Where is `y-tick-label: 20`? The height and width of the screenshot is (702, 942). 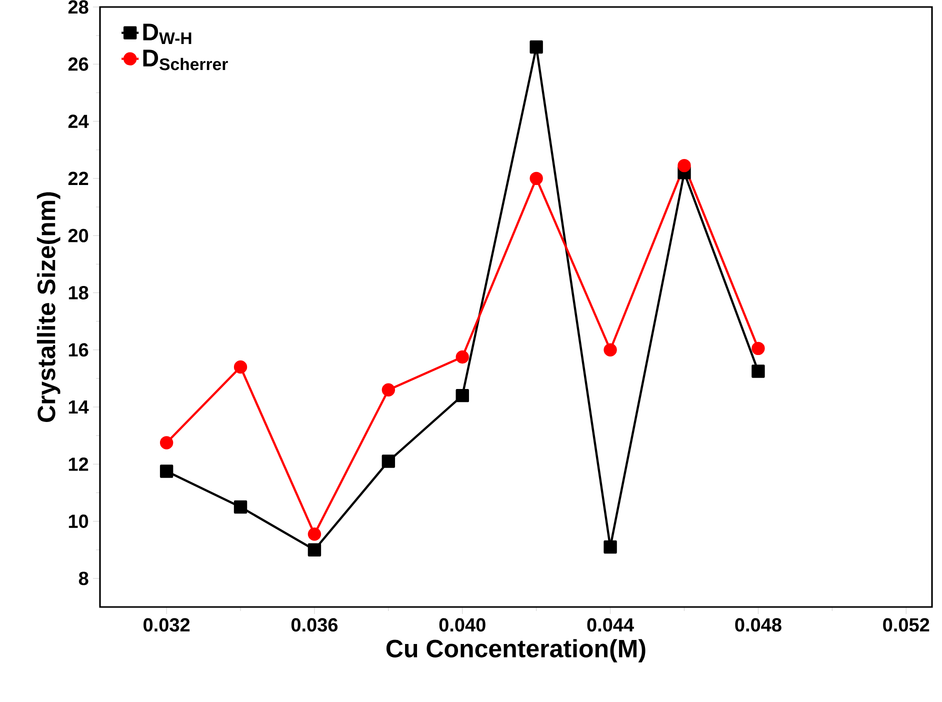
y-tick-label: 20 is located at coordinates (78, 235).